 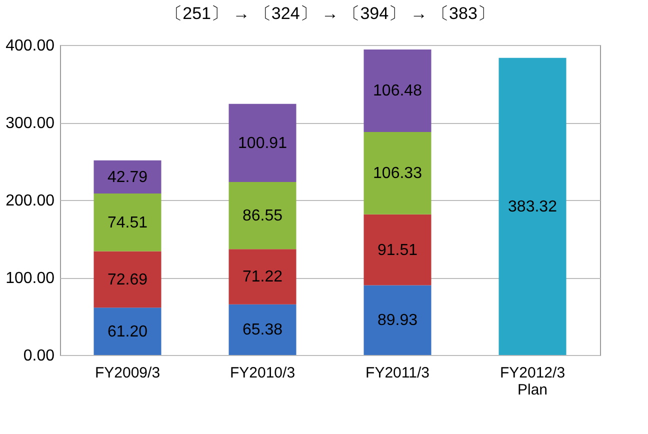 What do you see at coordinates (398, 373) in the screenshot?
I see `x-tick-label: FY2011/3` at bounding box center [398, 373].